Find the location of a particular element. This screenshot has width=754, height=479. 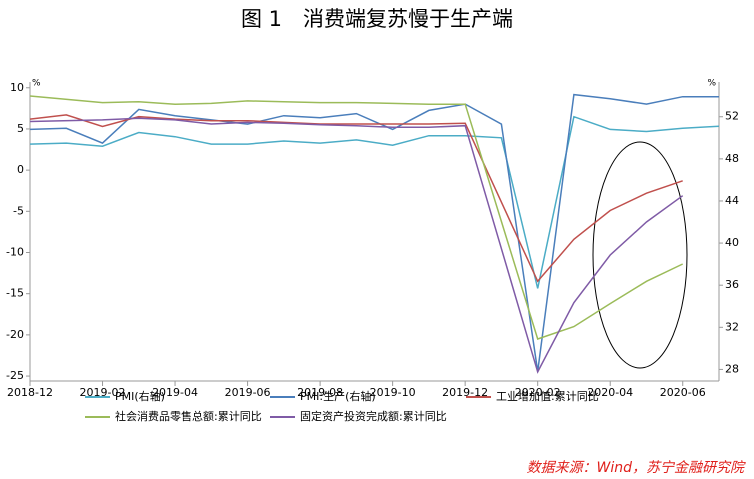

y2-unit: % is located at coordinates (711, 84).